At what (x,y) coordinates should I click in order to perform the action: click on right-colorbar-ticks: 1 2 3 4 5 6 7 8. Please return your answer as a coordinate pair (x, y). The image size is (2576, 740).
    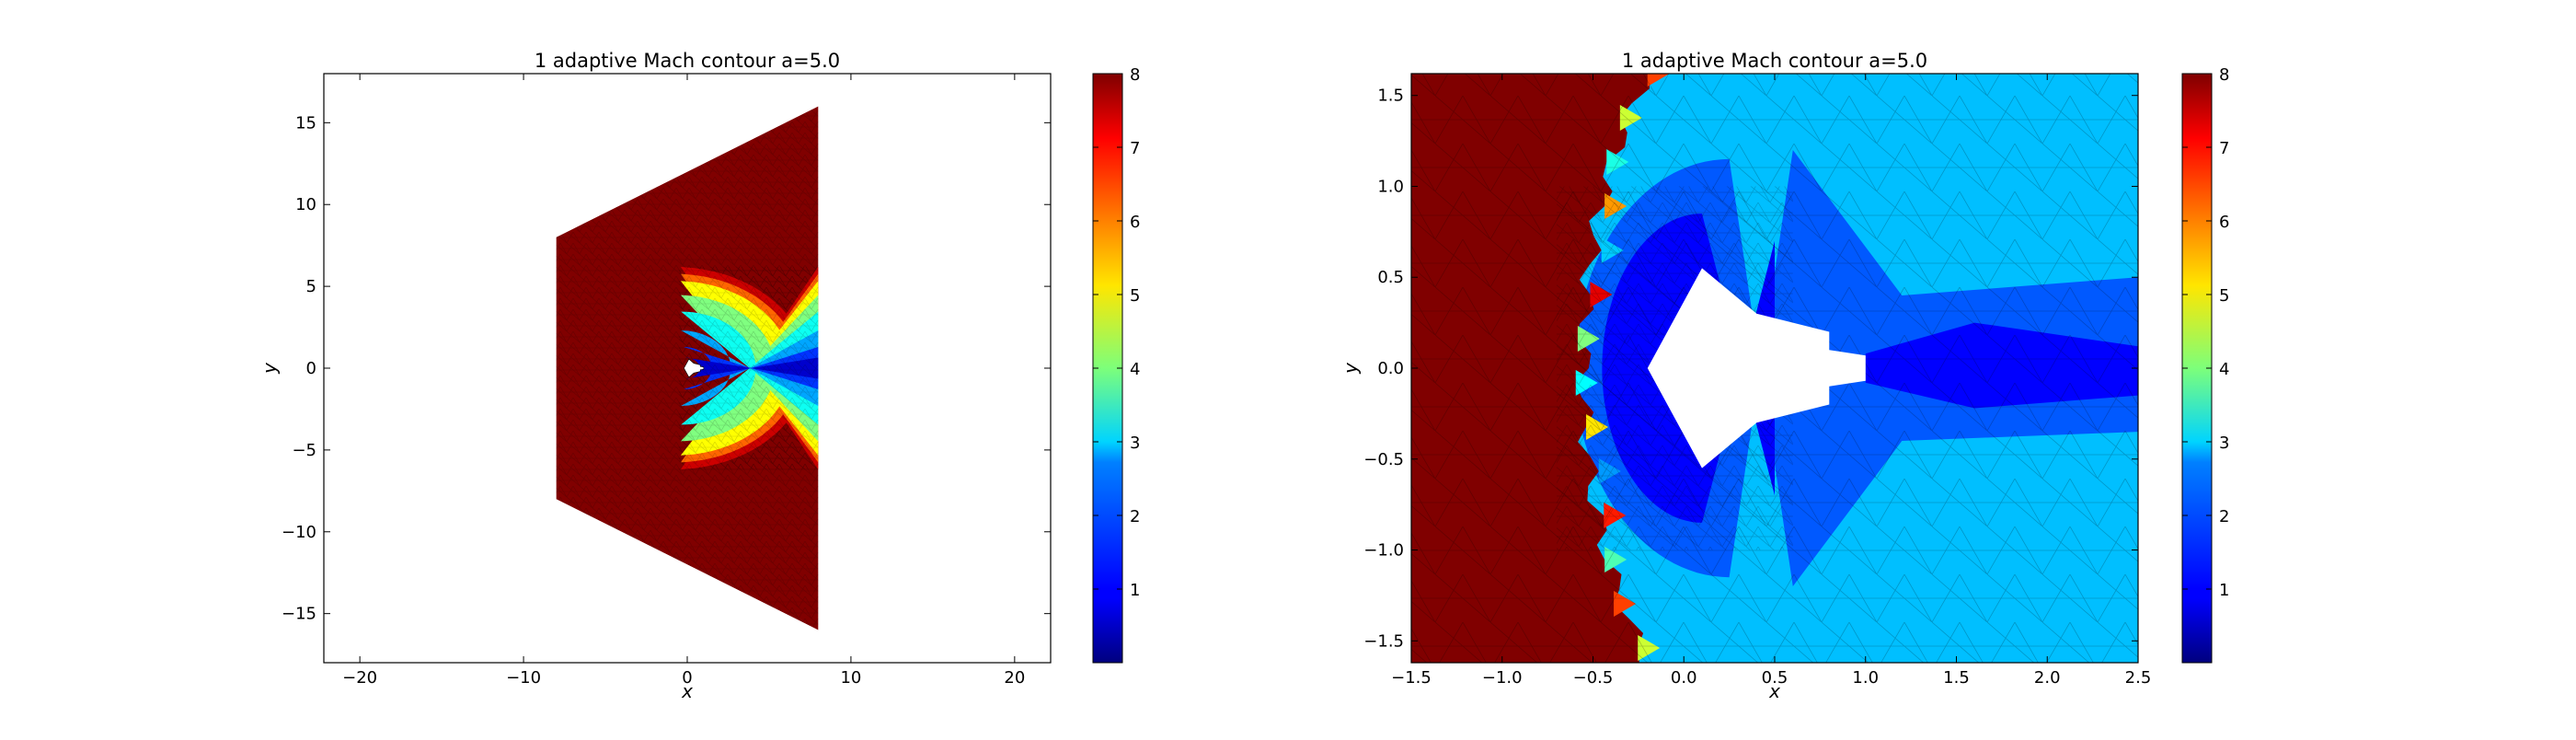
    Looking at the image, I should click on (2205, 332).